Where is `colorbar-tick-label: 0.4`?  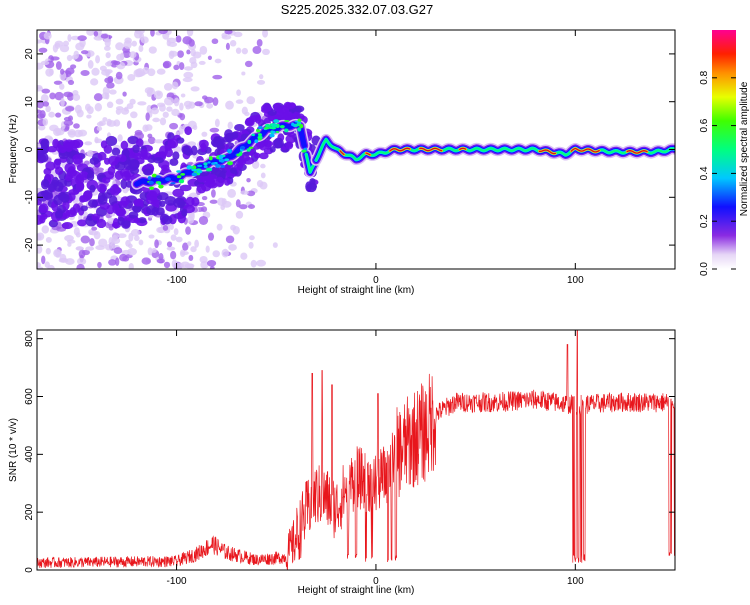 colorbar-tick-label: 0.4 is located at coordinates (704, 173).